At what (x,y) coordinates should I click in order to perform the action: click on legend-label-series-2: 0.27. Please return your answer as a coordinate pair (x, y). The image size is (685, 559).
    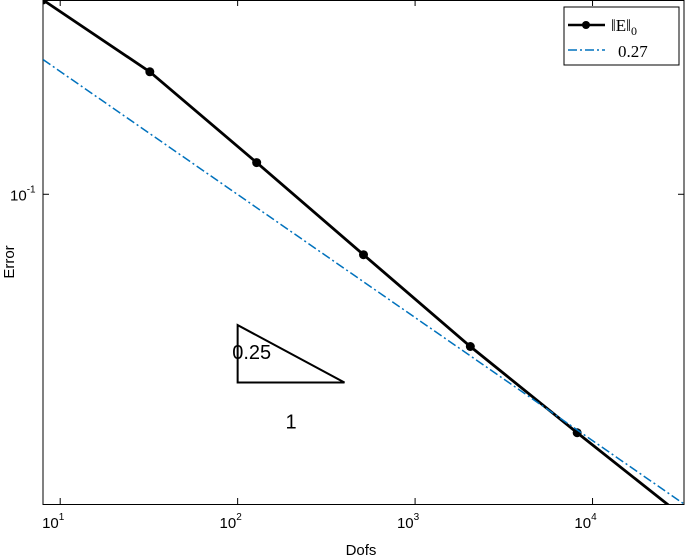
    Looking at the image, I should click on (633, 51).